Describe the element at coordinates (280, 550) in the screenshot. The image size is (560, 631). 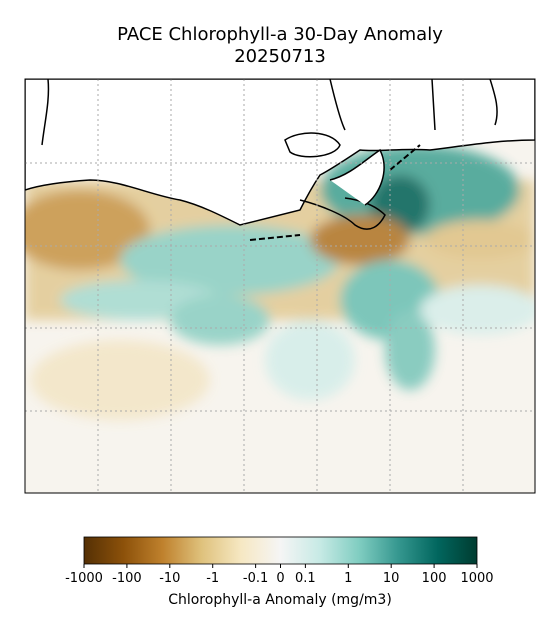
I see `colorbar` at that location.